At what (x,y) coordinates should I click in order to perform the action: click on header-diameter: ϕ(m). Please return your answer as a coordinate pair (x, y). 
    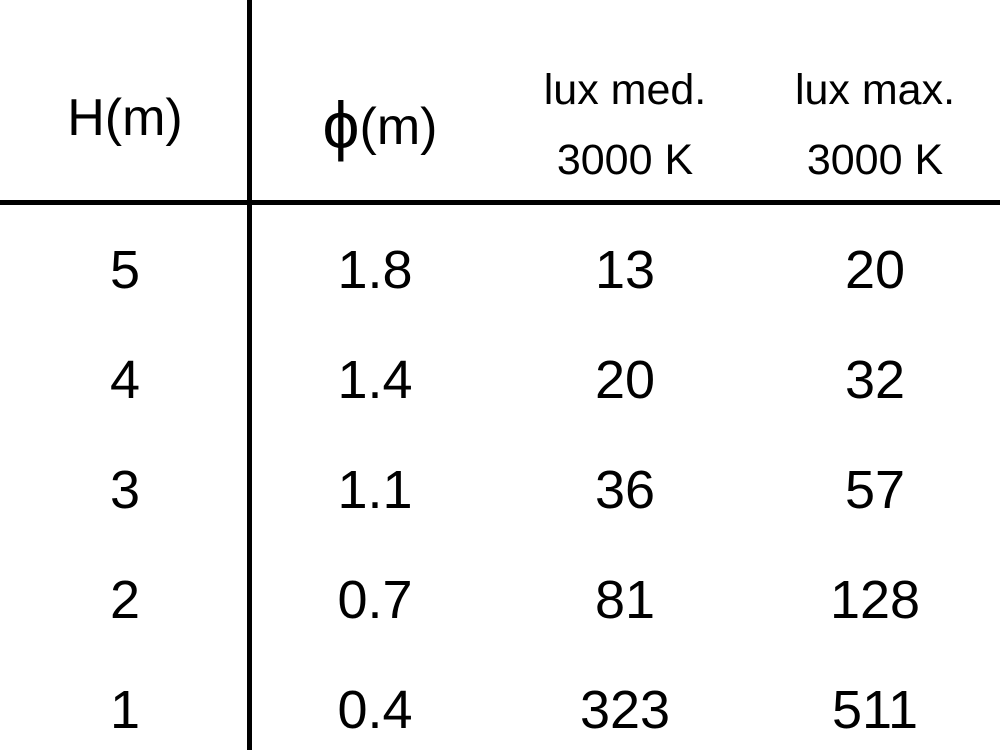
    Looking at the image, I should click on (380, 125).